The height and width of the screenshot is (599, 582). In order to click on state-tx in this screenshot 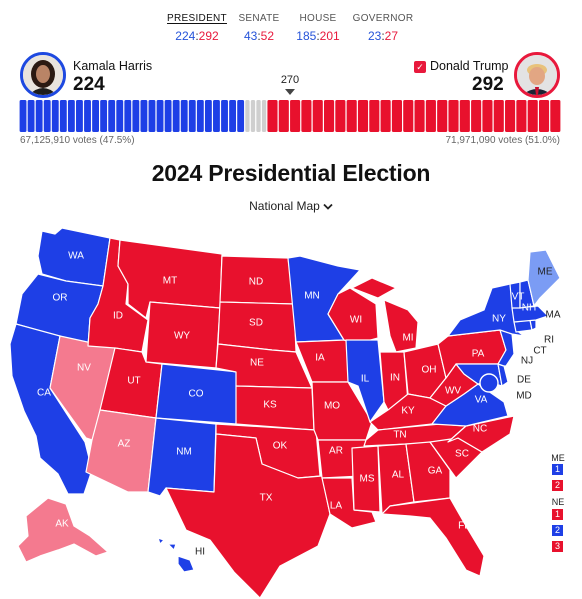, I will do `click(248, 516)`.